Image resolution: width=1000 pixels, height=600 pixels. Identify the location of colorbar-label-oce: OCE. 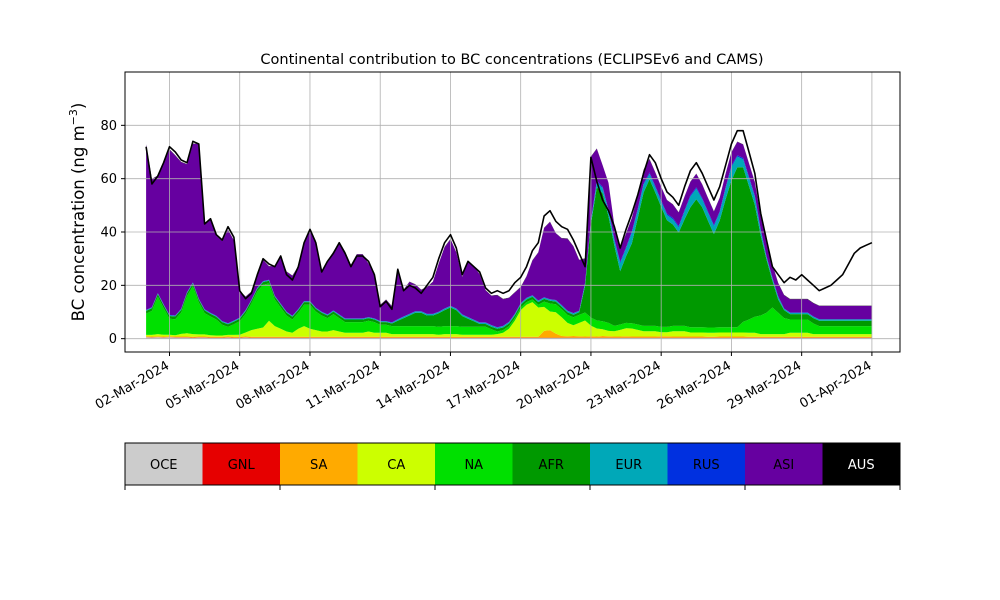
(164, 465).